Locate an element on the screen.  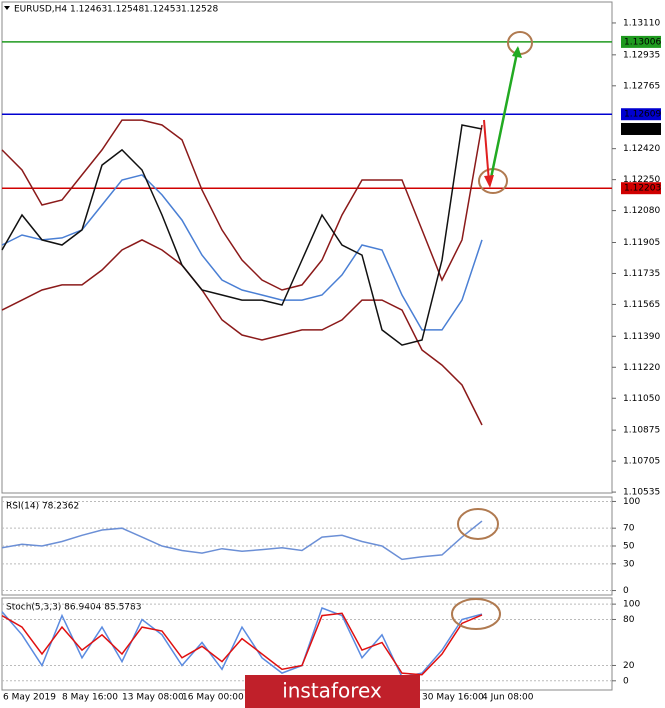
y-tick-label: 1.13110 is located at coordinates (641, 23).